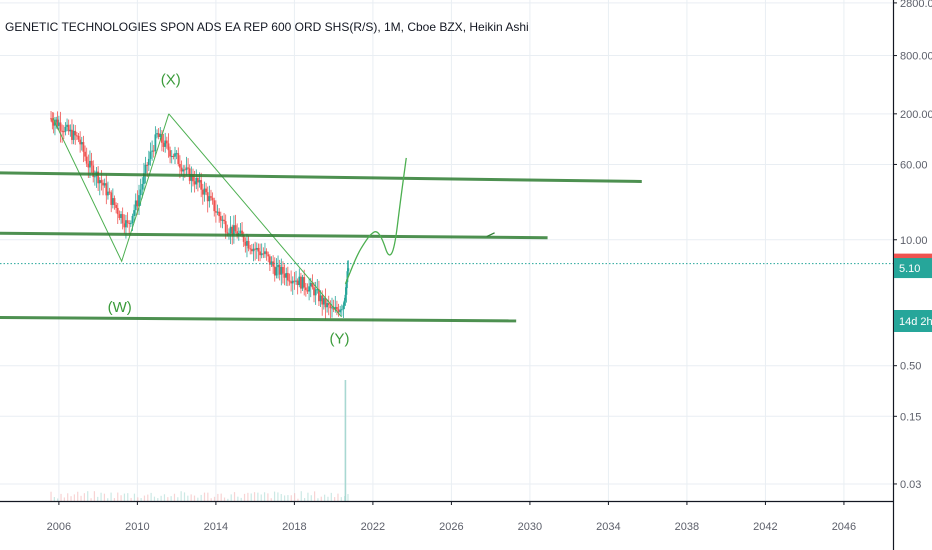 Image resolution: width=932 pixels, height=550 pixels. Describe the element at coordinates (916, 115) in the screenshot. I see `y-tick-label: 200.00` at that location.